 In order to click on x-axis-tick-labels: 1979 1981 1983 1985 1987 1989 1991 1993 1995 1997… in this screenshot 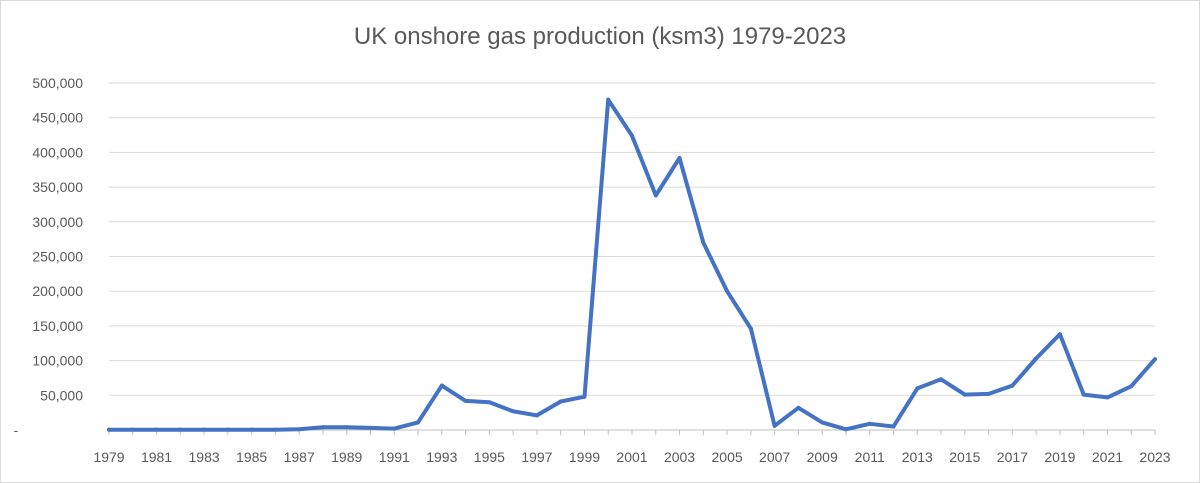, I will do `click(631, 457)`.